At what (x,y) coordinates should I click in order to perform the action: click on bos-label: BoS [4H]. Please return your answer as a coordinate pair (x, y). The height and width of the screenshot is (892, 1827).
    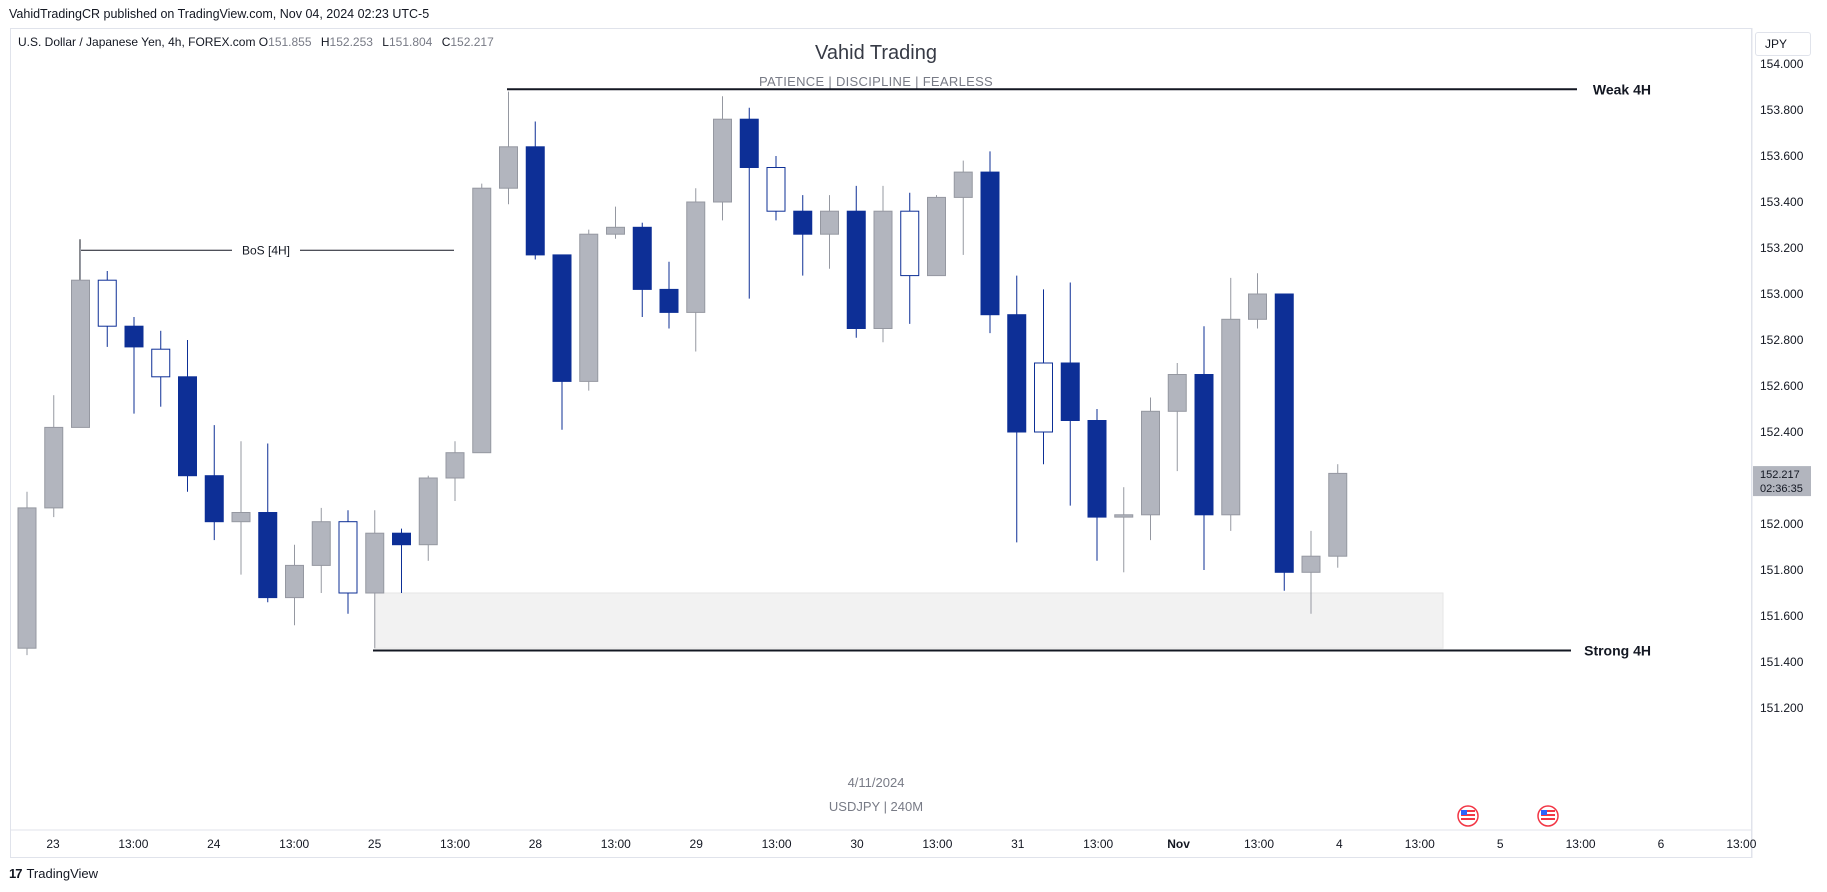
    Looking at the image, I should click on (266, 250).